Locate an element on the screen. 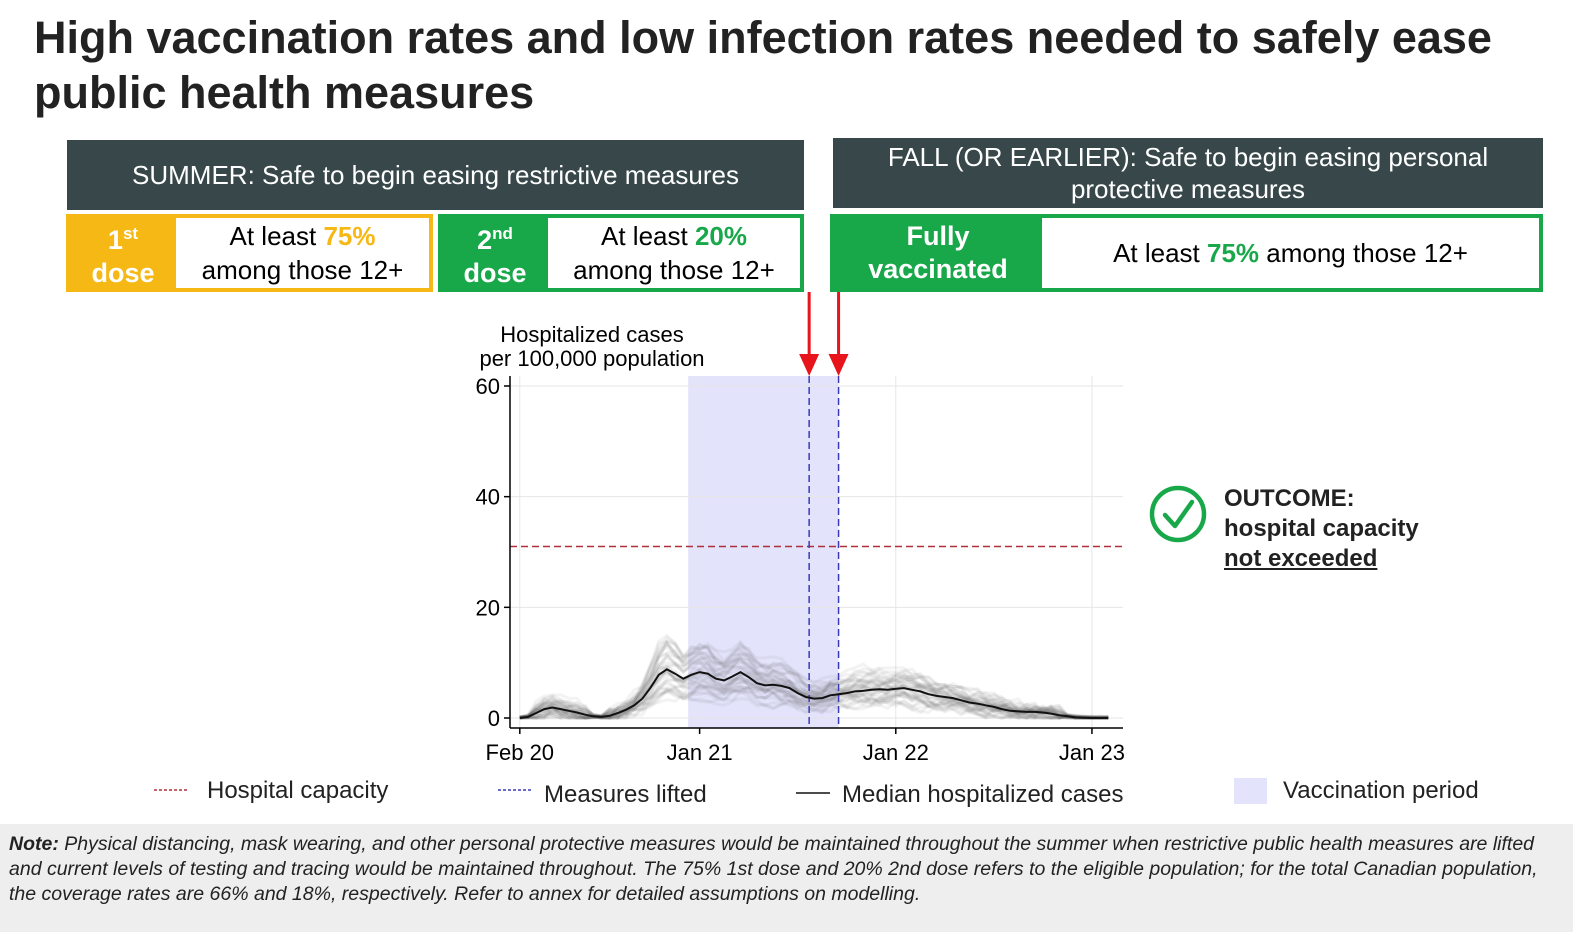  outcome-callout: OUTCOME: hospital capacity not exceeded is located at coordinates (1283, 529).